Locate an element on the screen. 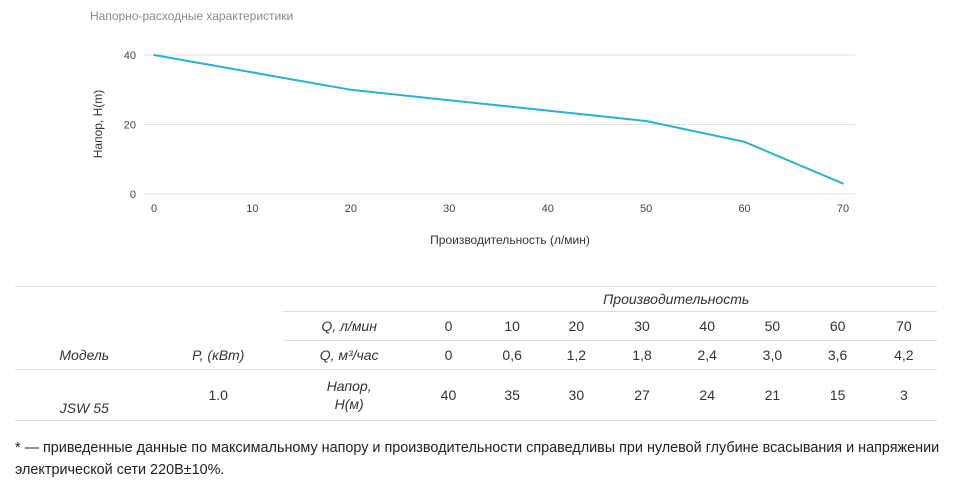 Image resolution: width=980 pixels, height=486 pixels. chart-title: Напорно-расходные характеристики is located at coordinates (192, 16).